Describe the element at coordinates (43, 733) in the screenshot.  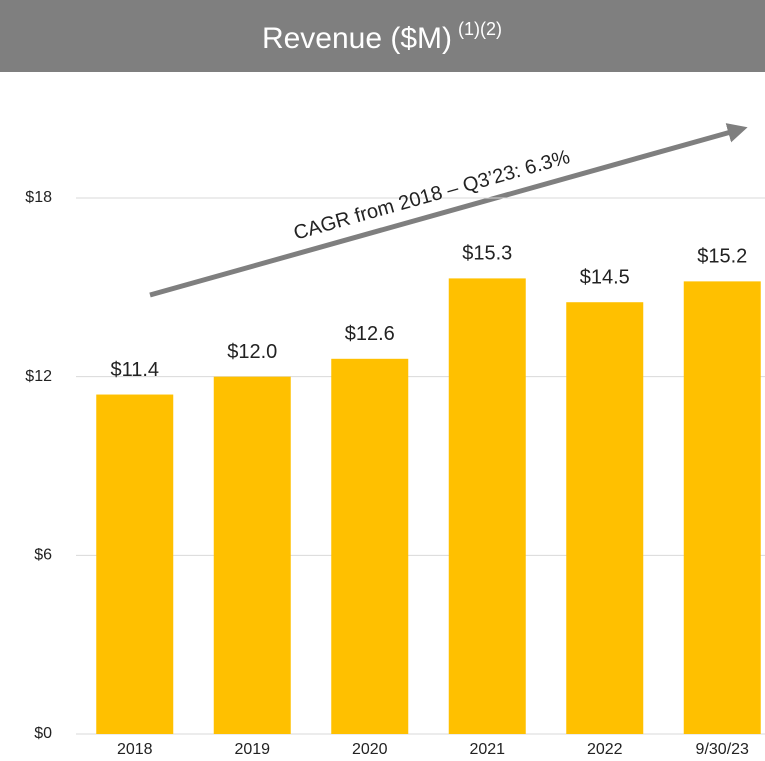
I see `y-tick-label: $0` at that location.